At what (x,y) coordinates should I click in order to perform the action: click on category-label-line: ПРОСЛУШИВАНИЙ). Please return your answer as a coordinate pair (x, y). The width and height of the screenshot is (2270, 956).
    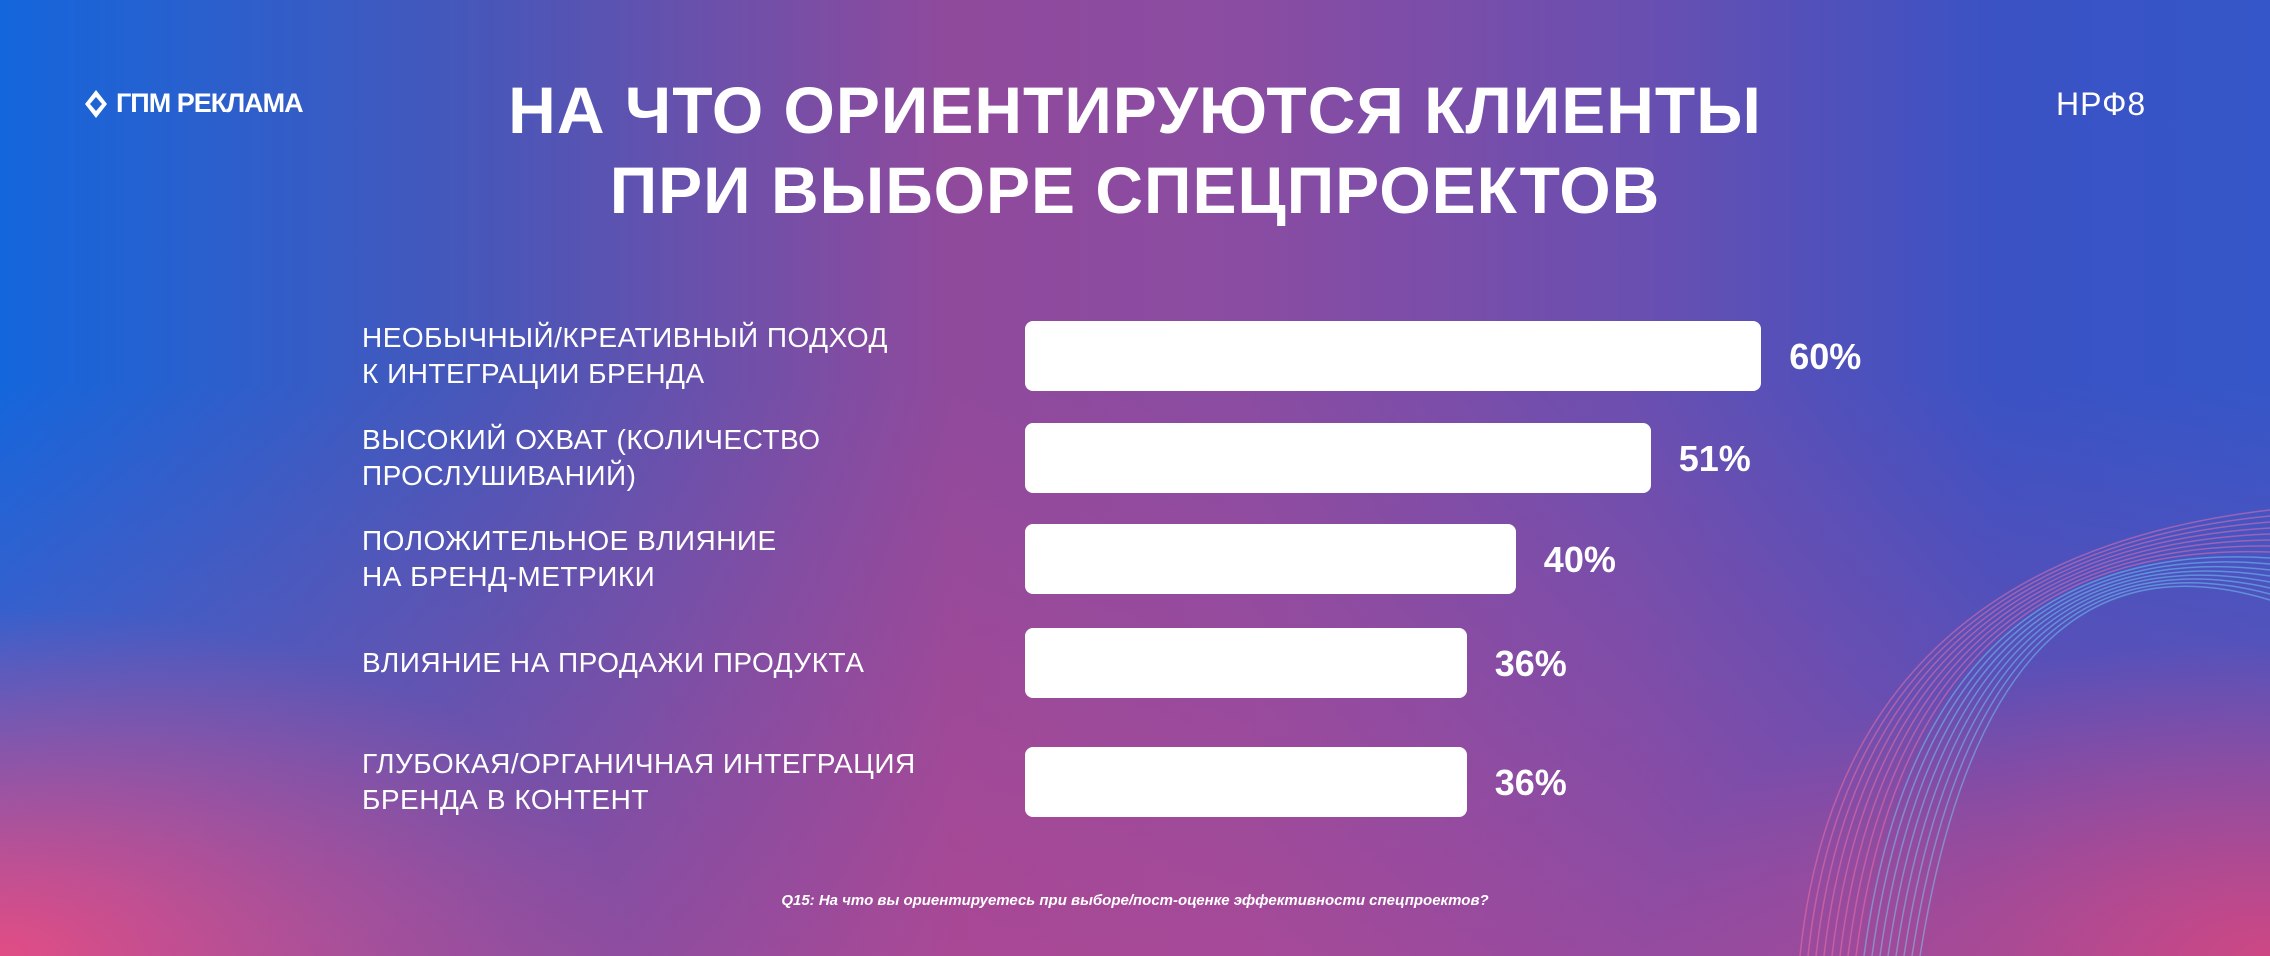
    Looking at the image, I should click on (499, 475).